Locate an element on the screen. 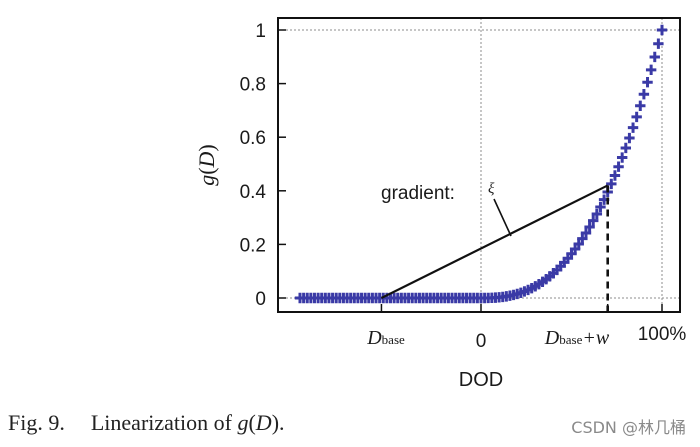 The image size is (700, 447). x-axis-label: DOD is located at coordinates (481, 380).